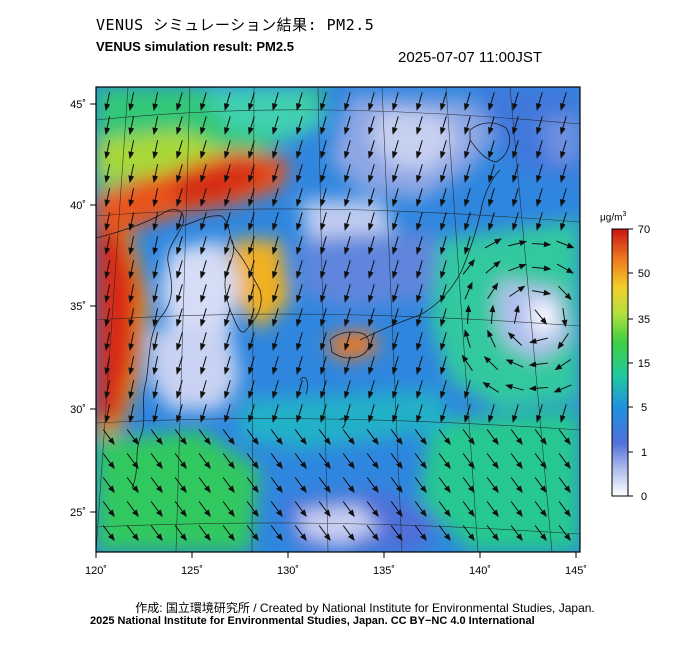  What do you see at coordinates (644, 497) in the screenshot?
I see `colorbar-tick-label: 0` at bounding box center [644, 497].